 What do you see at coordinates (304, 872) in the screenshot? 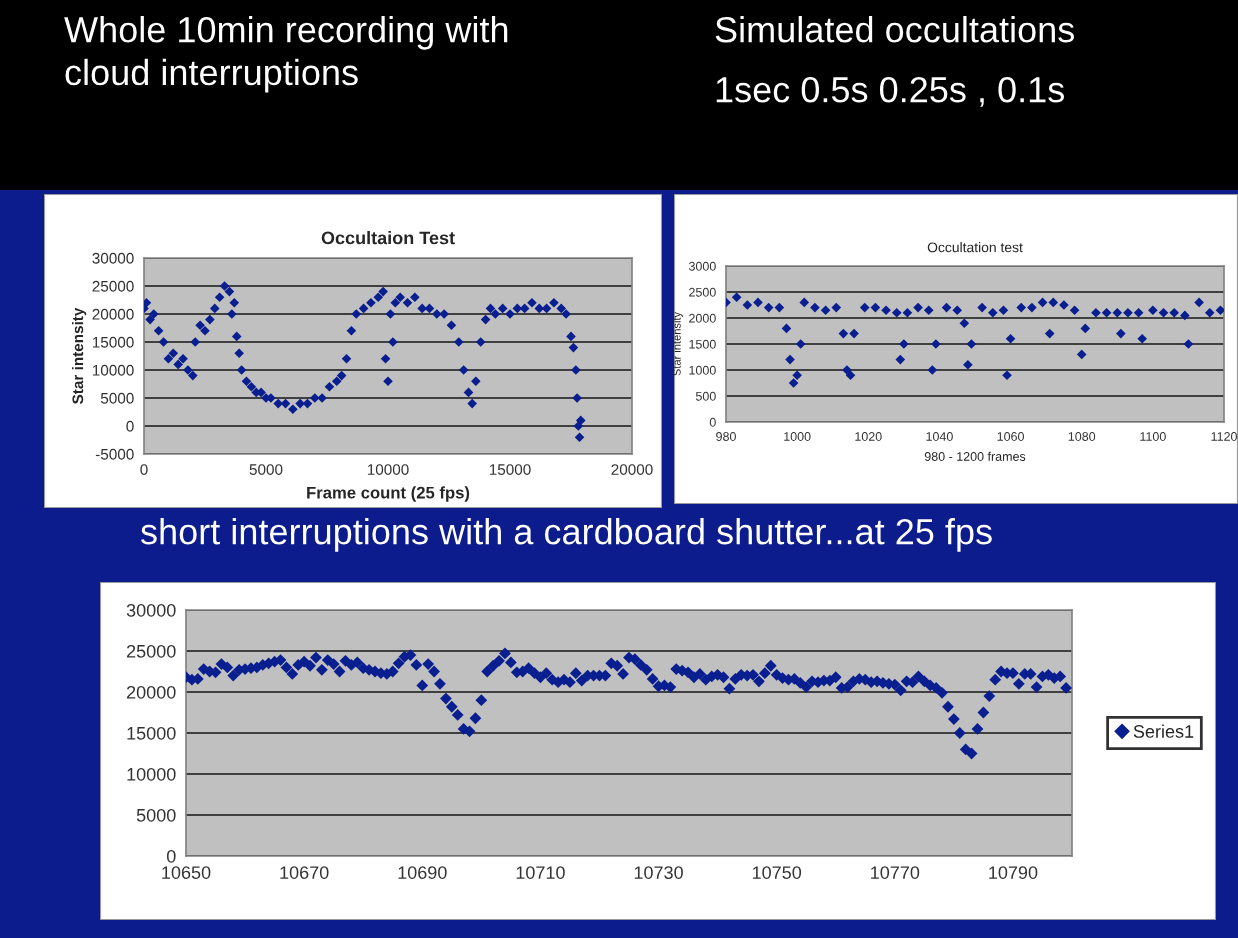
I see `x-tick-label: 10670` at bounding box center [304, 872].